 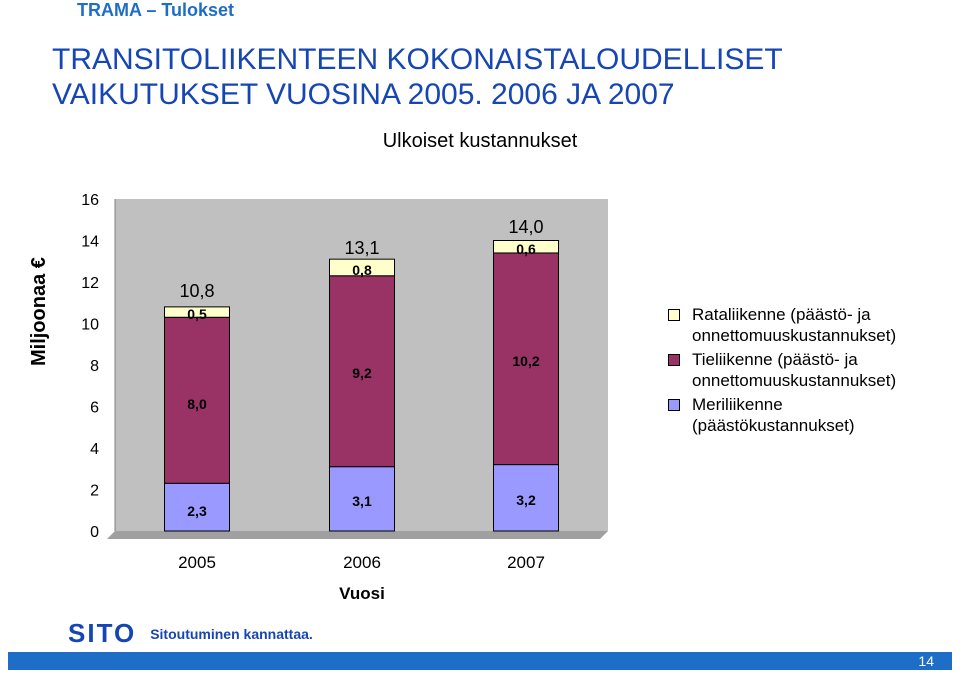 What do you see at coordinates (674, 315) in the screenshot?
I see `legend-swatch-rataliikenne` at bounding box center [674, 315].